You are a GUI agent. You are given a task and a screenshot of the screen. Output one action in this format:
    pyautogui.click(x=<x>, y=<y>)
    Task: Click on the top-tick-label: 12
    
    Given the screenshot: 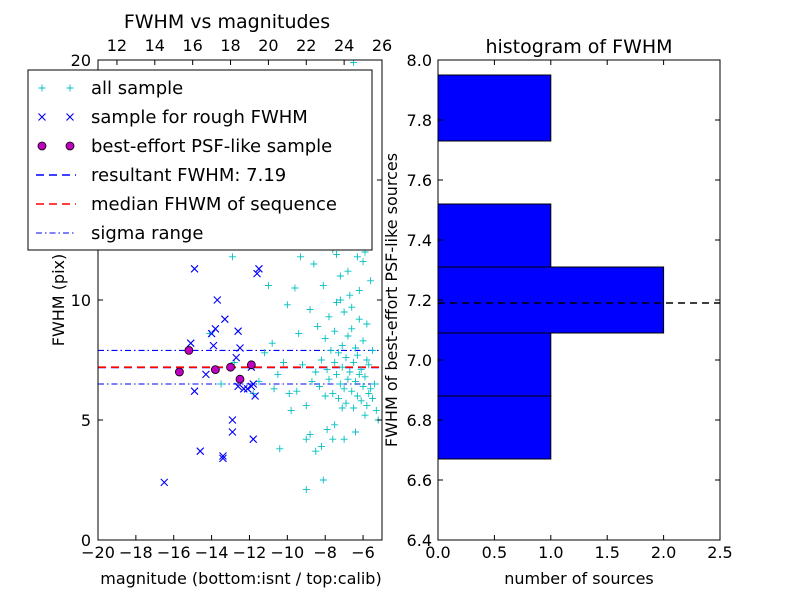 What is the action you would take?
    pyautogui.click(x=117, y=45)
    